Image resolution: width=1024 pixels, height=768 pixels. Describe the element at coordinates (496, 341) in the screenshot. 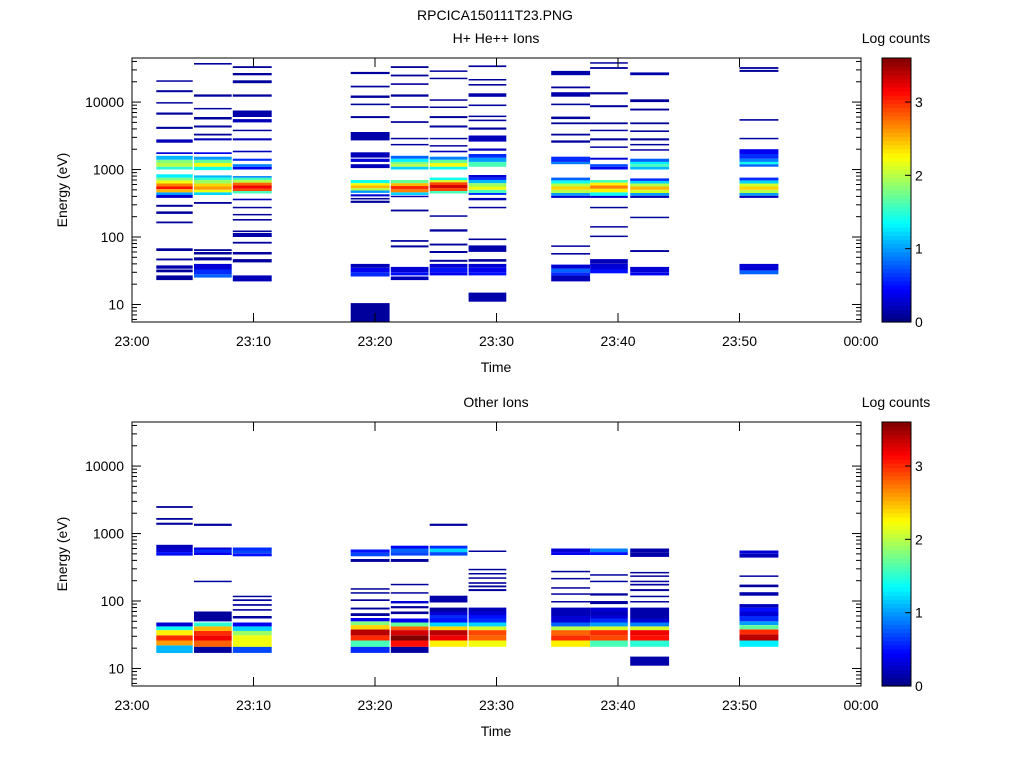

I see `x-tick-label: 23:30` at that location.